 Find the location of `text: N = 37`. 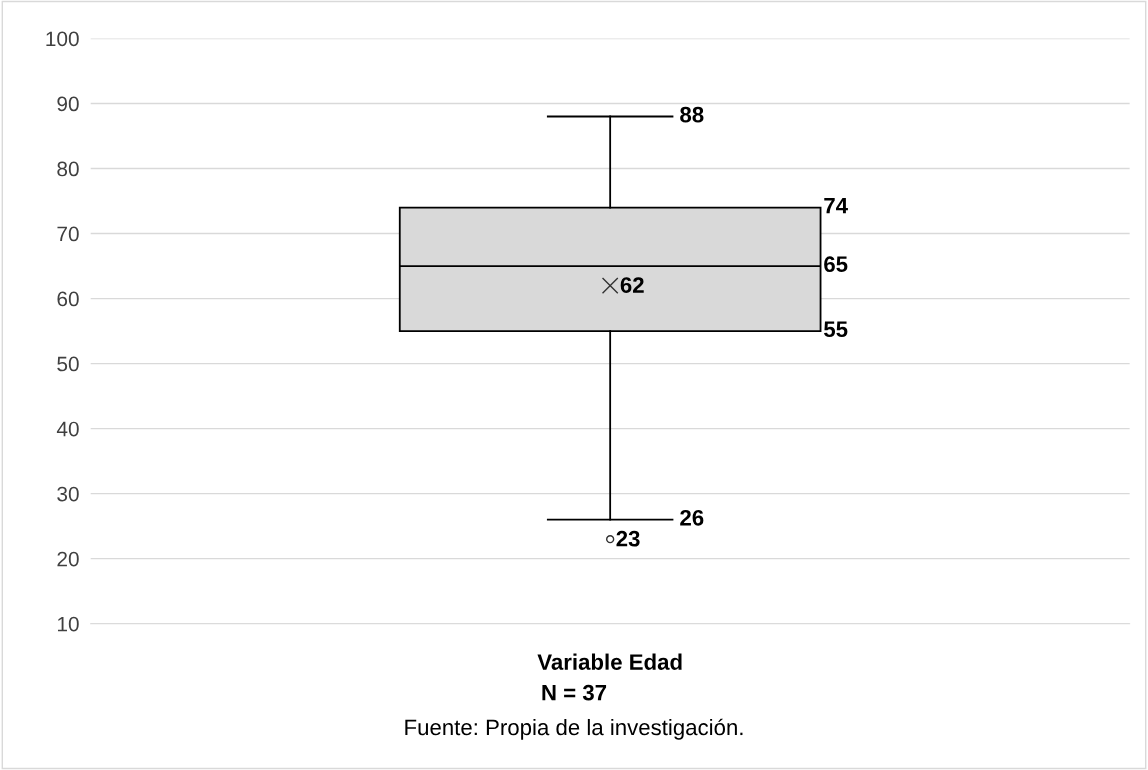

text: N = 37 is located at coordinates (574, 692).